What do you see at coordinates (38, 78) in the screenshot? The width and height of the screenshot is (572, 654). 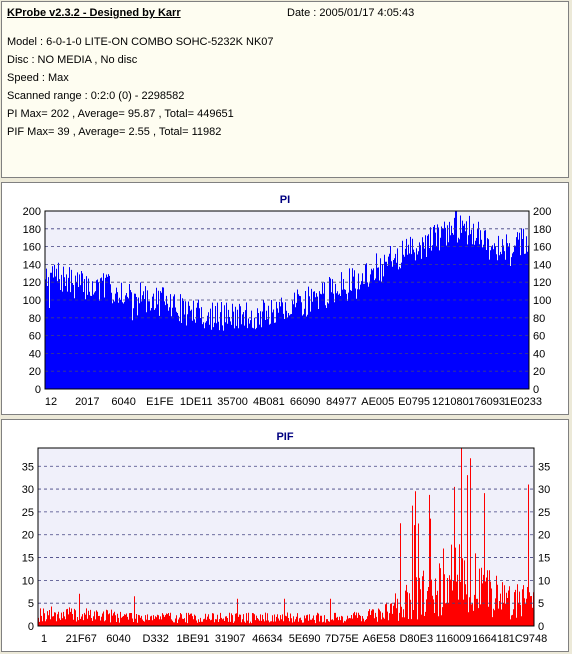 I see `speed-line: Speed : Max` at bounding box center [38, 78].